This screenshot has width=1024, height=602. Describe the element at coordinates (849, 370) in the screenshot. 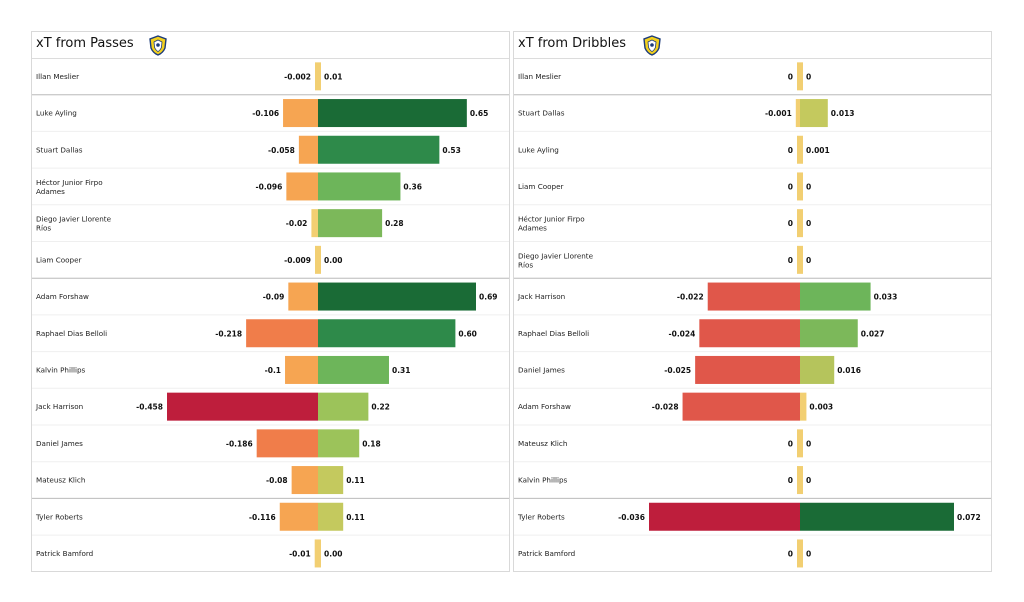

I see `positive-value-label: 0.016` at that location.